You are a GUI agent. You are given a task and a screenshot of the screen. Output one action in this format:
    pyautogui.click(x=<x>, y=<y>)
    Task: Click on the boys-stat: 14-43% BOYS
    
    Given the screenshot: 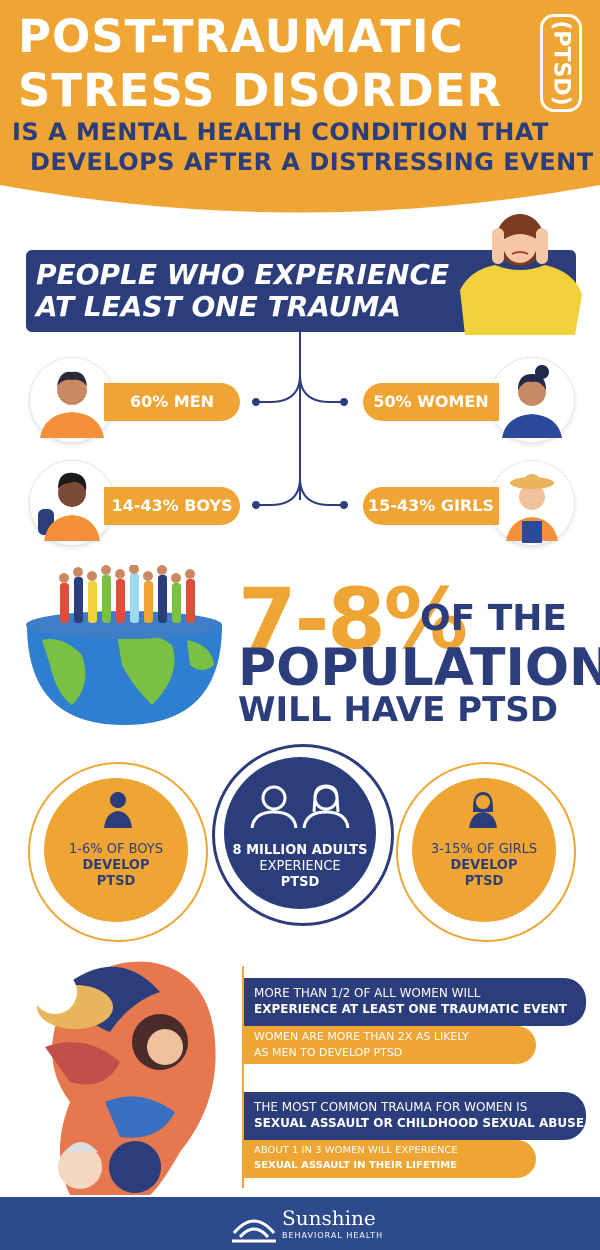 What is the action you would take?
    pyautogui.click(x=172, y=506)
    